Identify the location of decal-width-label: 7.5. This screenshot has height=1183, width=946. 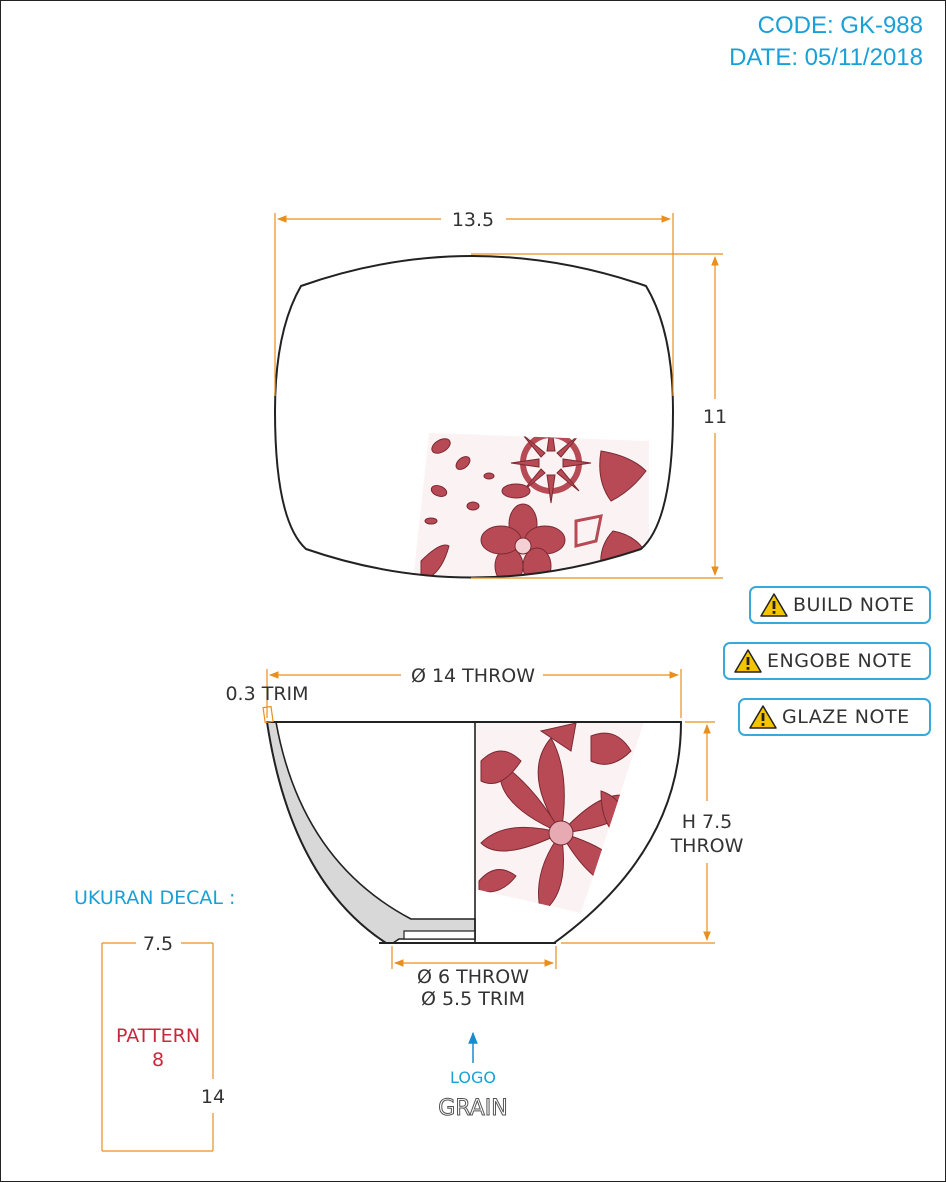
(158, 944).